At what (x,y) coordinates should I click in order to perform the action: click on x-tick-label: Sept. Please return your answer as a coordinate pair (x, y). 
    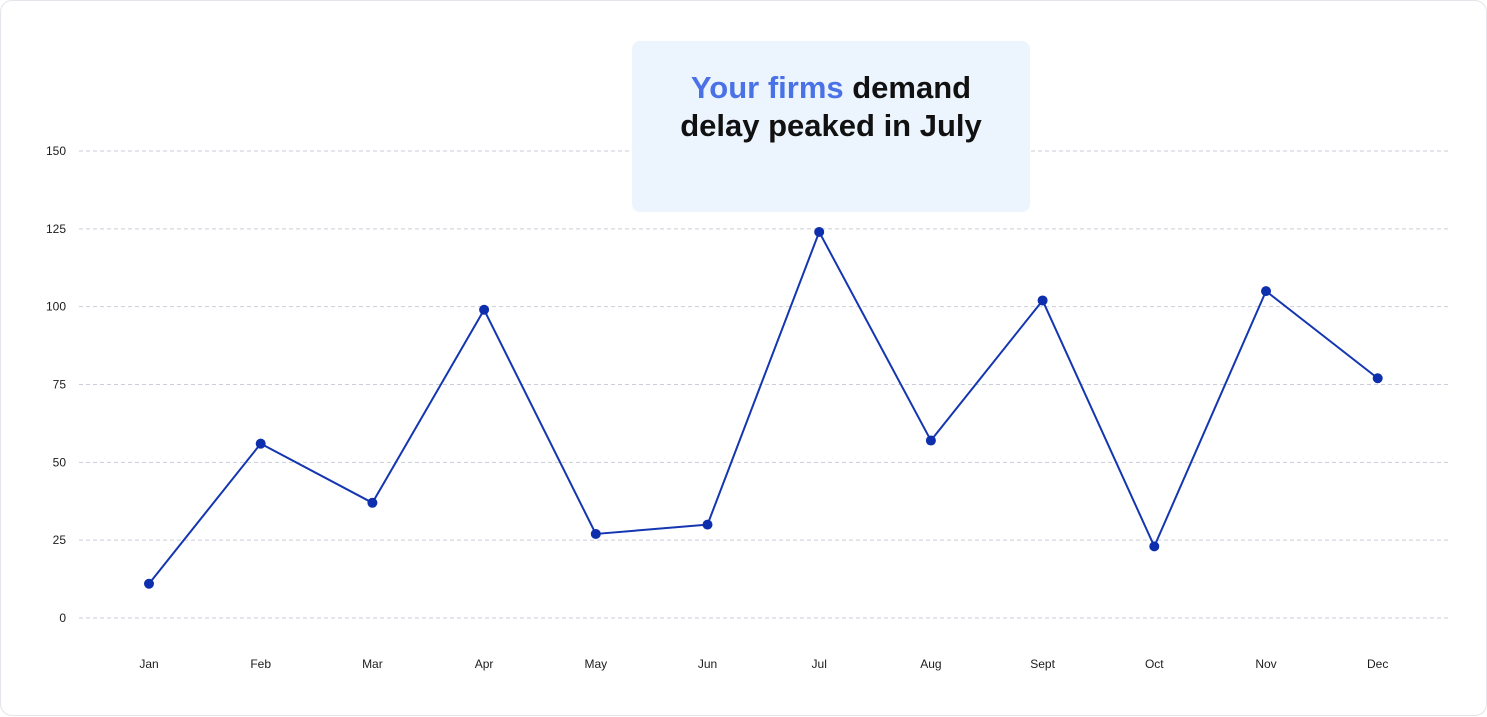
    Looking at the image, I should click on (1042, 664).